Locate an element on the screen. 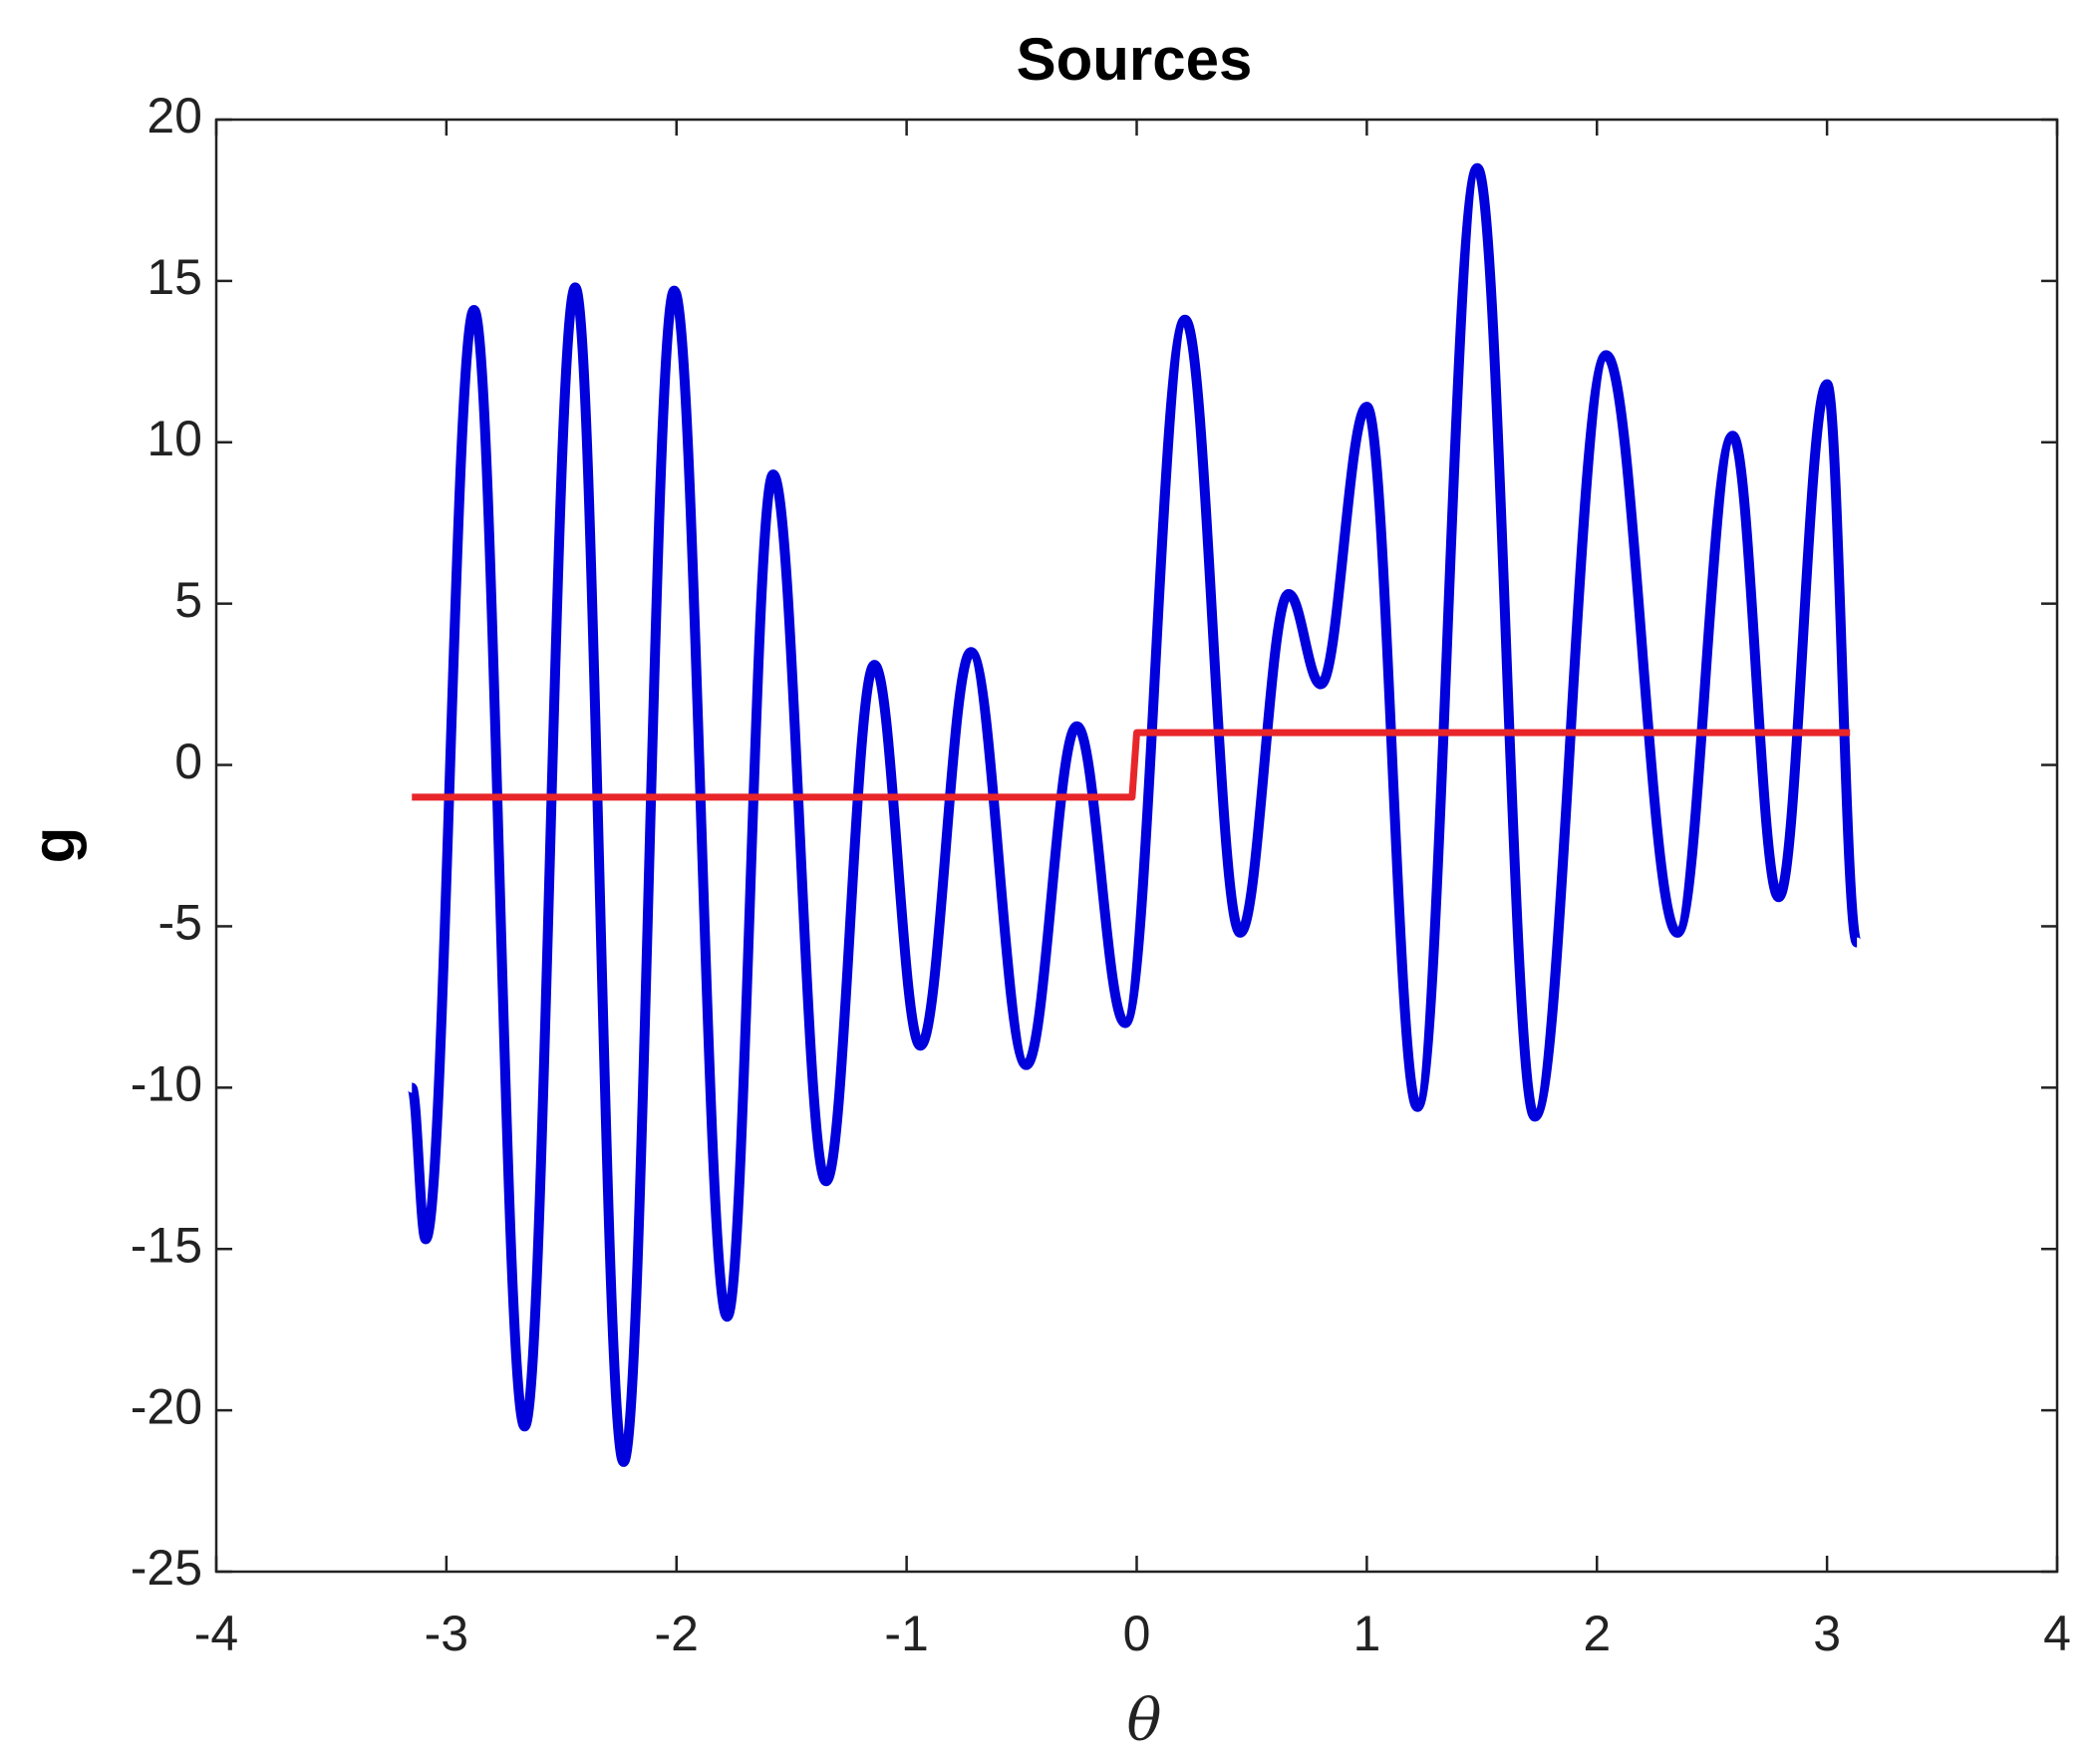  chart-title: Sources is located at coordinates (1135, 59).